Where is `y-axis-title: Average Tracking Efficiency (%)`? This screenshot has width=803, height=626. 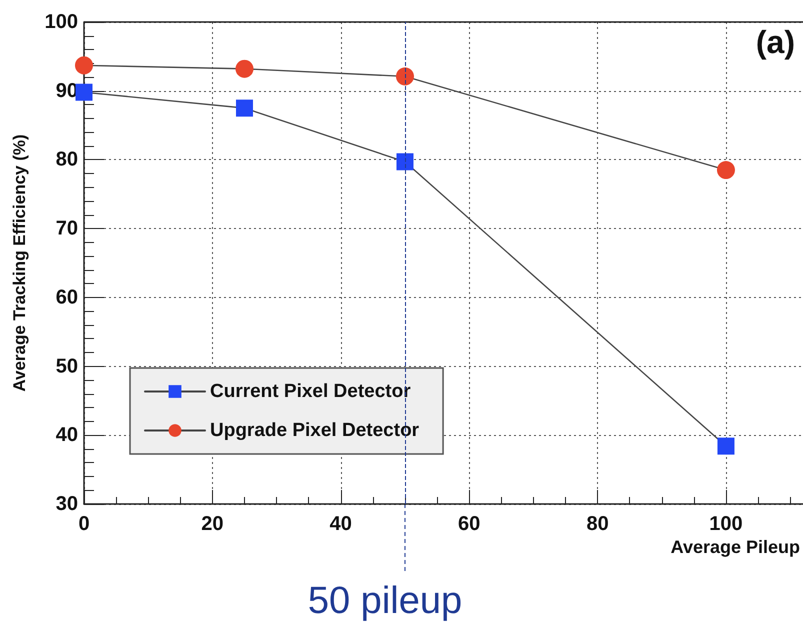 y-axis-title: Average Tracking Efficiency (%) is located at coordinates (19, 263).